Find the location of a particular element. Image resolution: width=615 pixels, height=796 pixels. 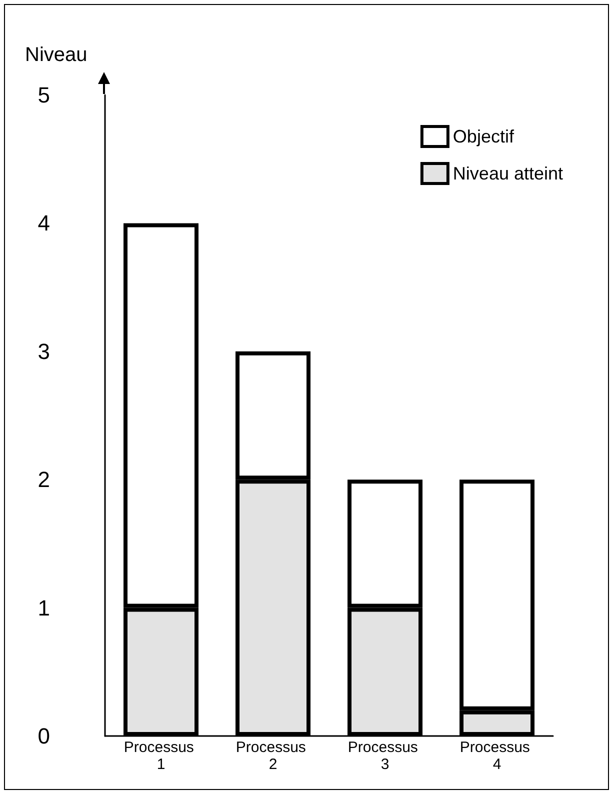

legend-label: Objectif is located at coordinates (483, 136).